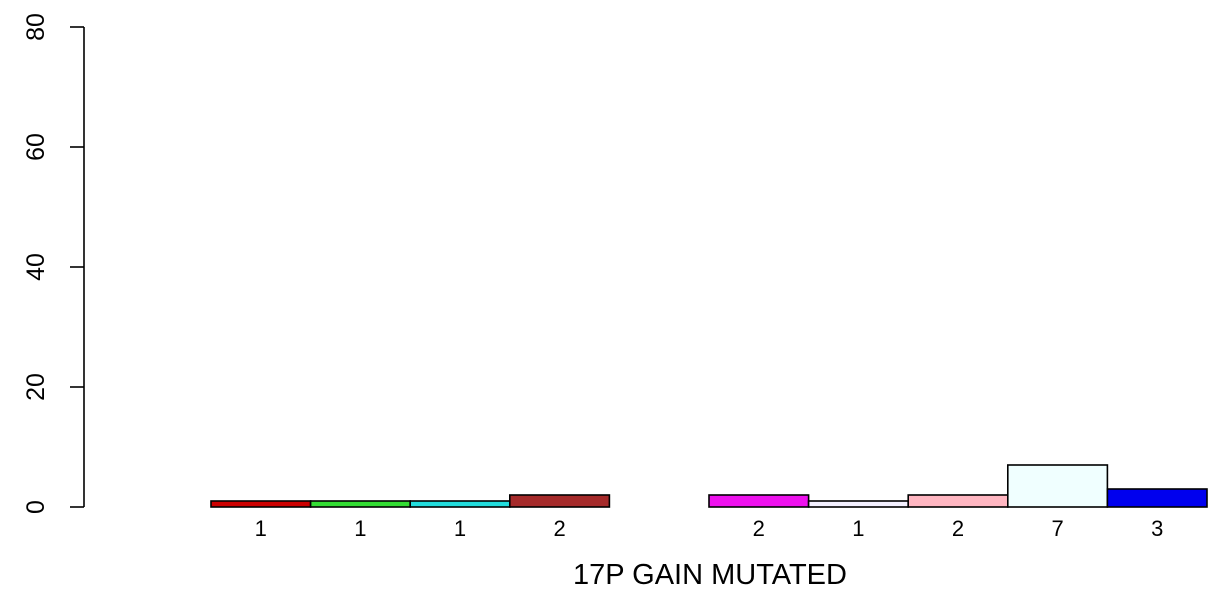 The height and width of the screenshot is (591, 1214). Describe the element at coordinates (1057, 528) in the screenshot. I see `bar-count-label: 7` at that location.